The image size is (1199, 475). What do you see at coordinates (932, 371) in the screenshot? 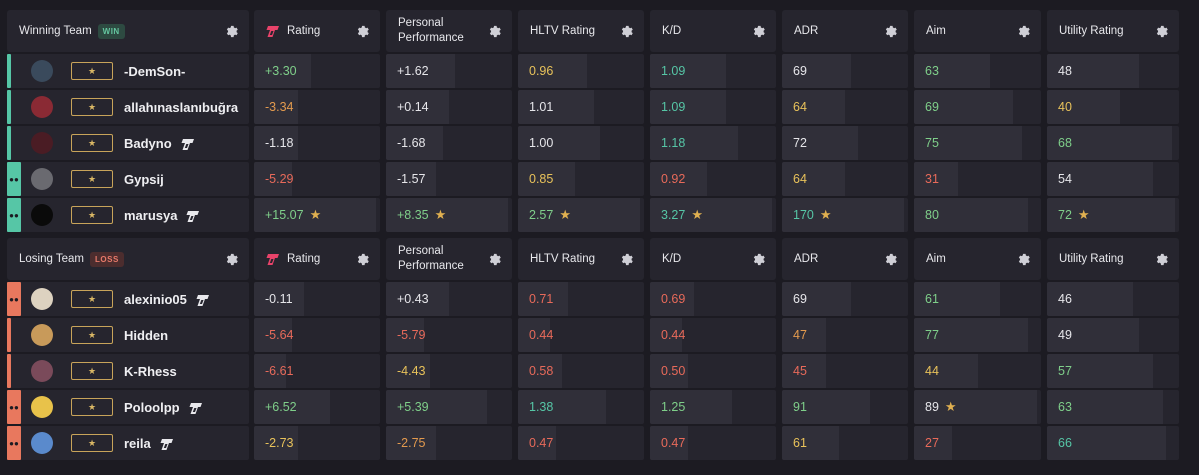
I see `stat-value: 44` at bounding box center [932, 371].